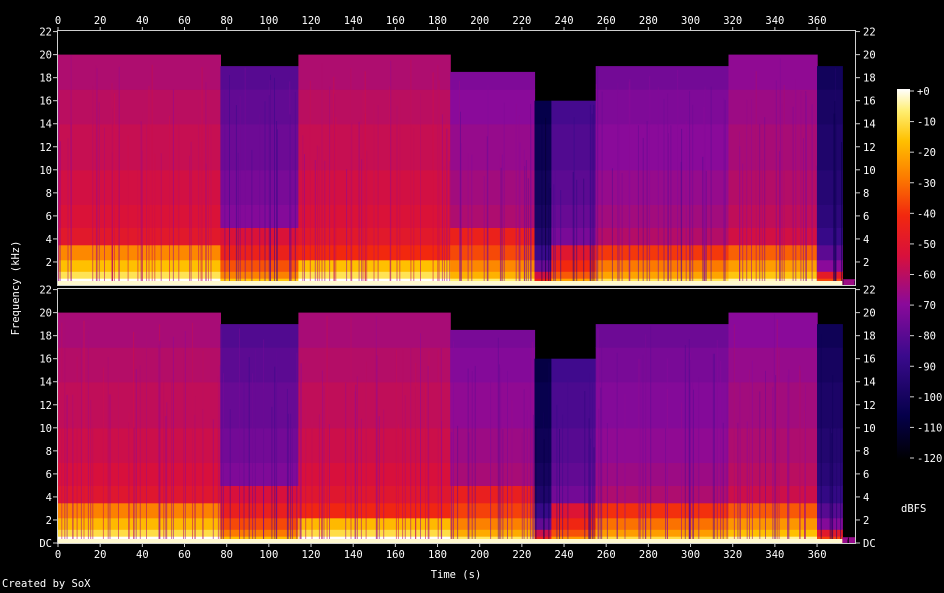  What do you see at coordinates (869, 148) in the screenshot?
I see `y-tick-label-right: 12` at bounding box center [869, 148].